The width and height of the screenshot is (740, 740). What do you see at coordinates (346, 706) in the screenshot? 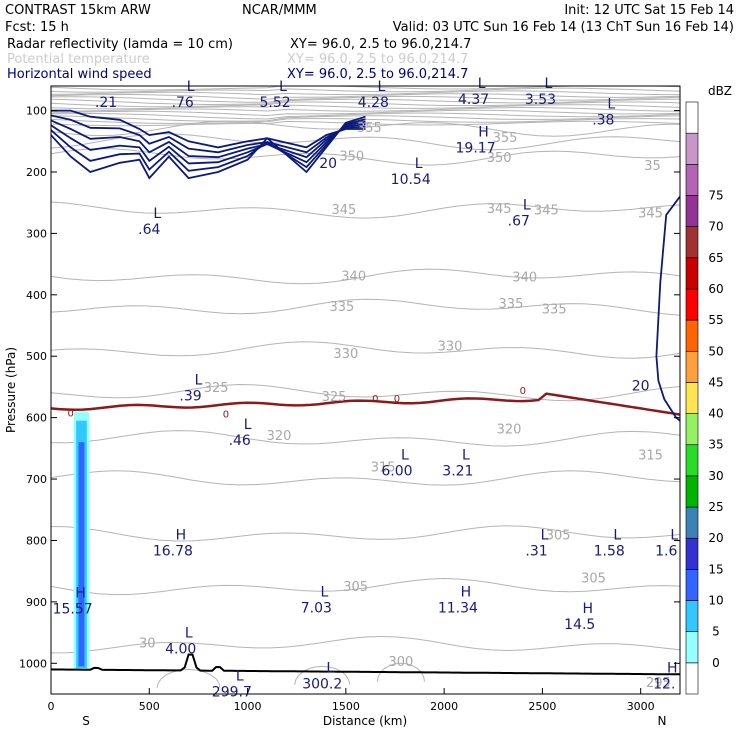
I see `x-tick-label: 1500` at bounding box center [346, 706].